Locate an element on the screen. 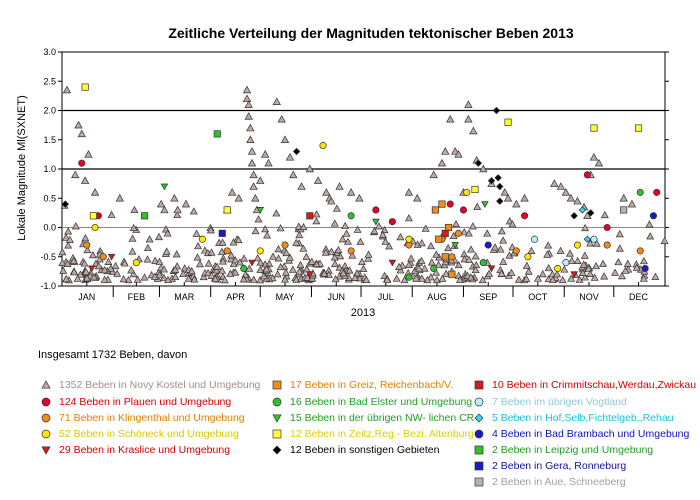 Image resolution: width=700 pixels, height=500 pixels. legend-item: 4 Beben in Bad Brambach und Umgebung is located at coordinates (580, 434).